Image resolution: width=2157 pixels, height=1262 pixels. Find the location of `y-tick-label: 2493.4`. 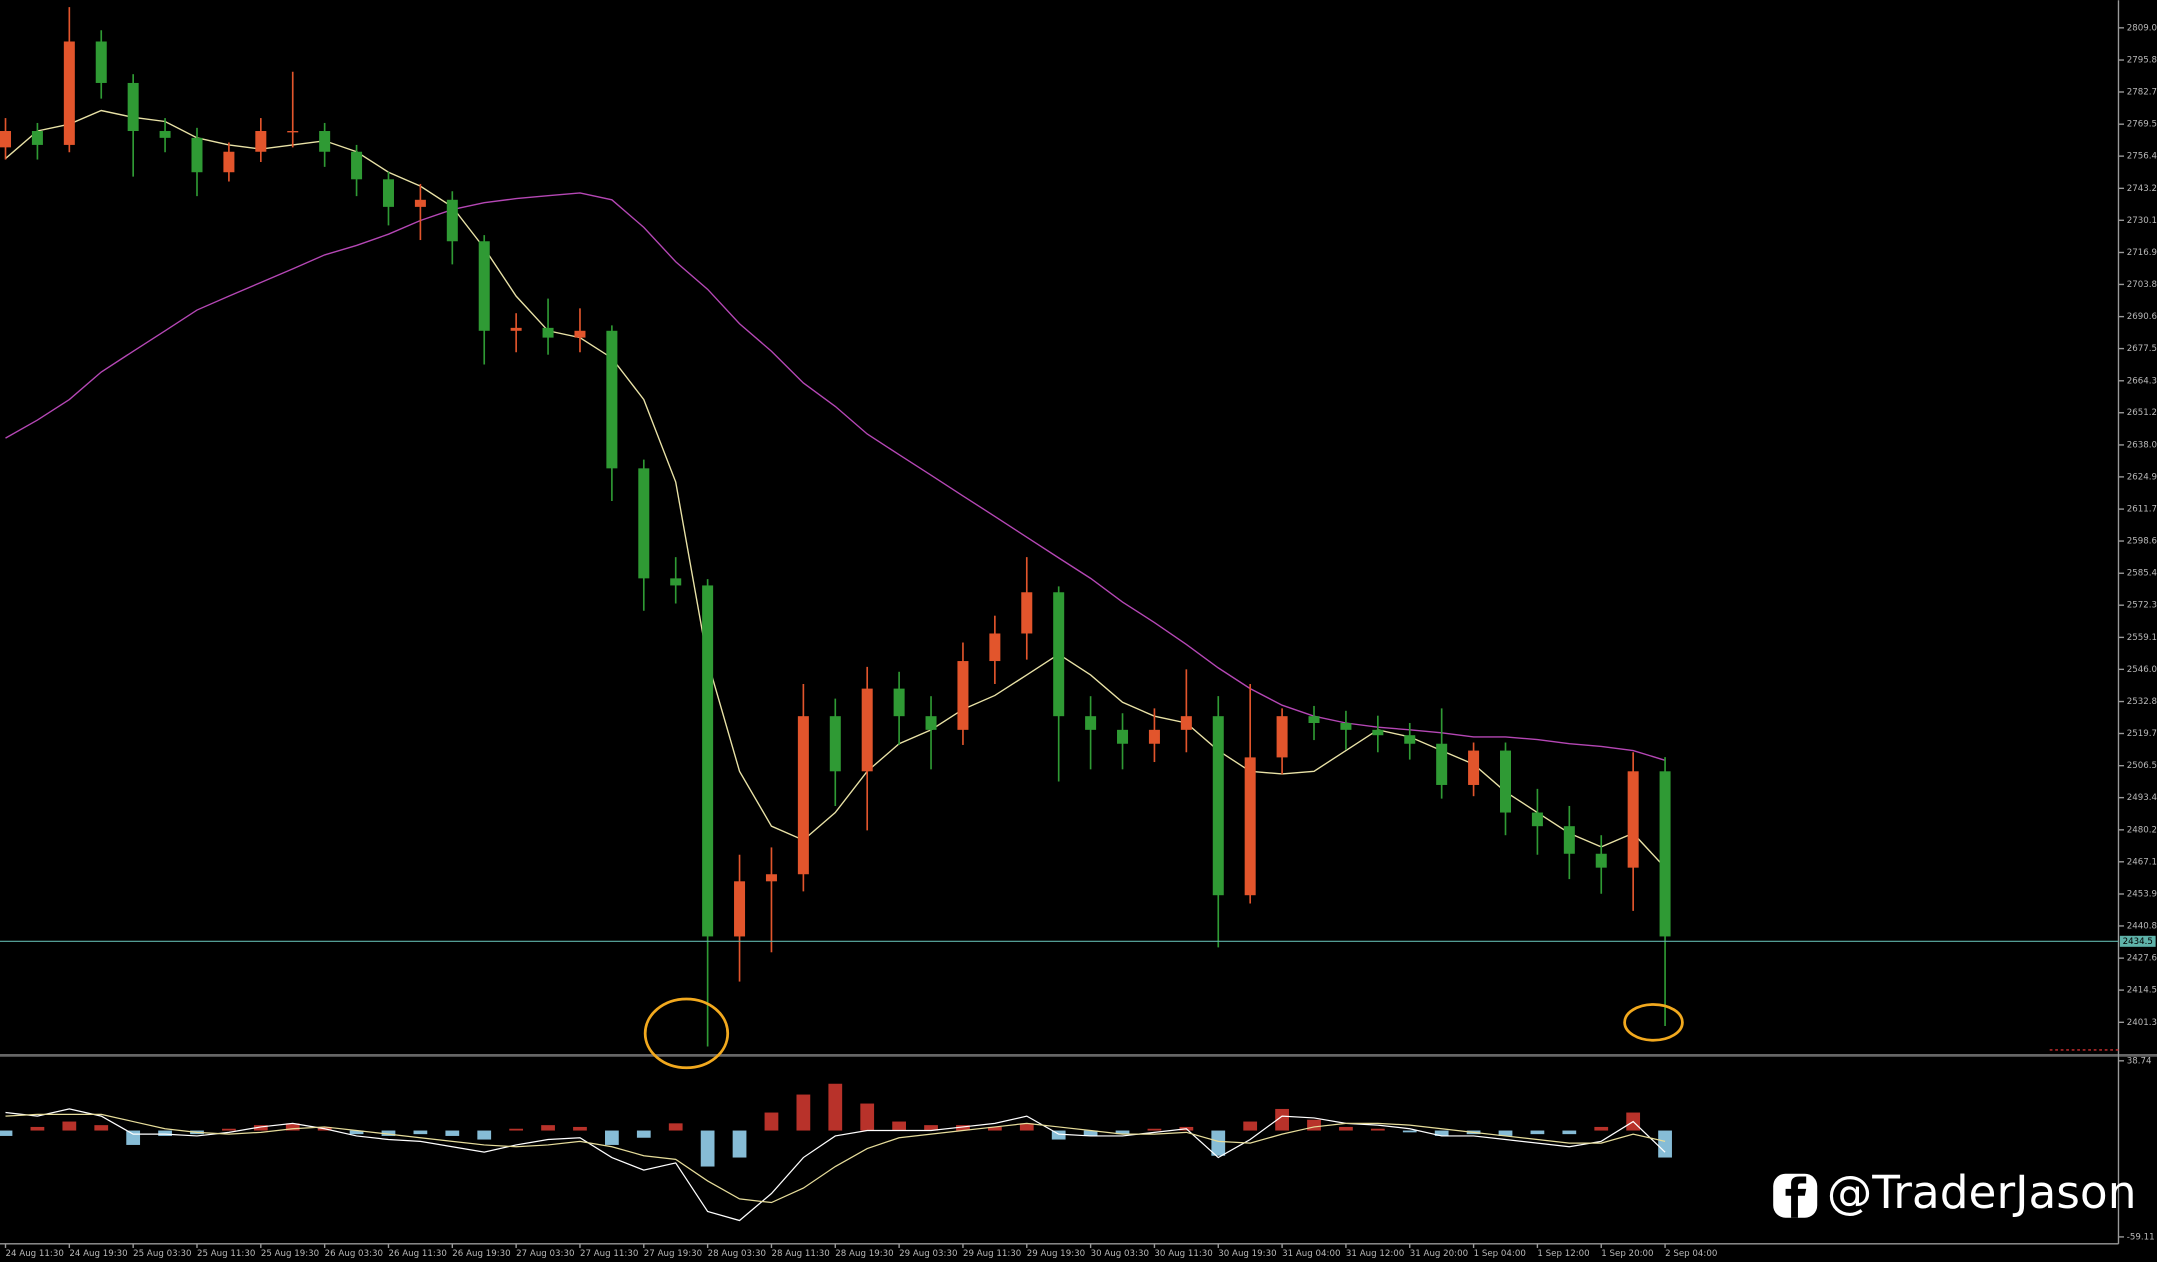

y-tick-label: 2493.4 is located at coordinates (2142, 798).